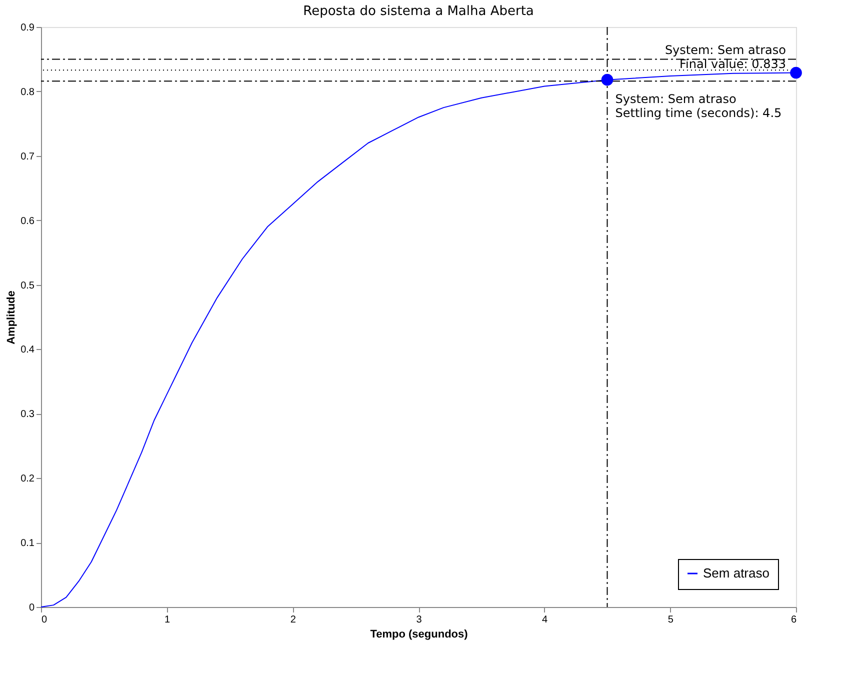 Image resolution: width=856 pixels, height=680 pixels. Describe the element at coordinates (167, 620) in the screenshot. I see `x-tick-label: 1` at that location.